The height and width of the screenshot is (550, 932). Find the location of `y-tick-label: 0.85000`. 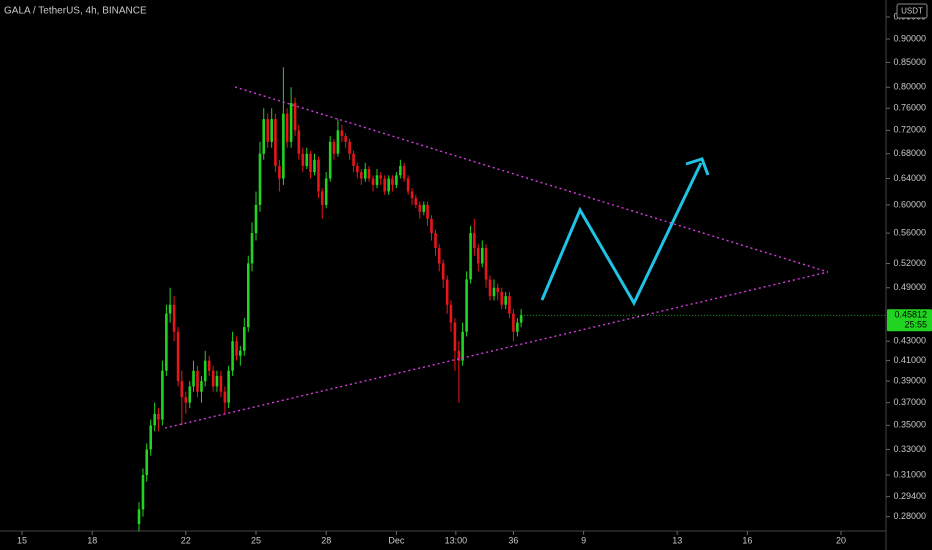

y-tick-label: 0.85000 is located at coordinates (909, 62).